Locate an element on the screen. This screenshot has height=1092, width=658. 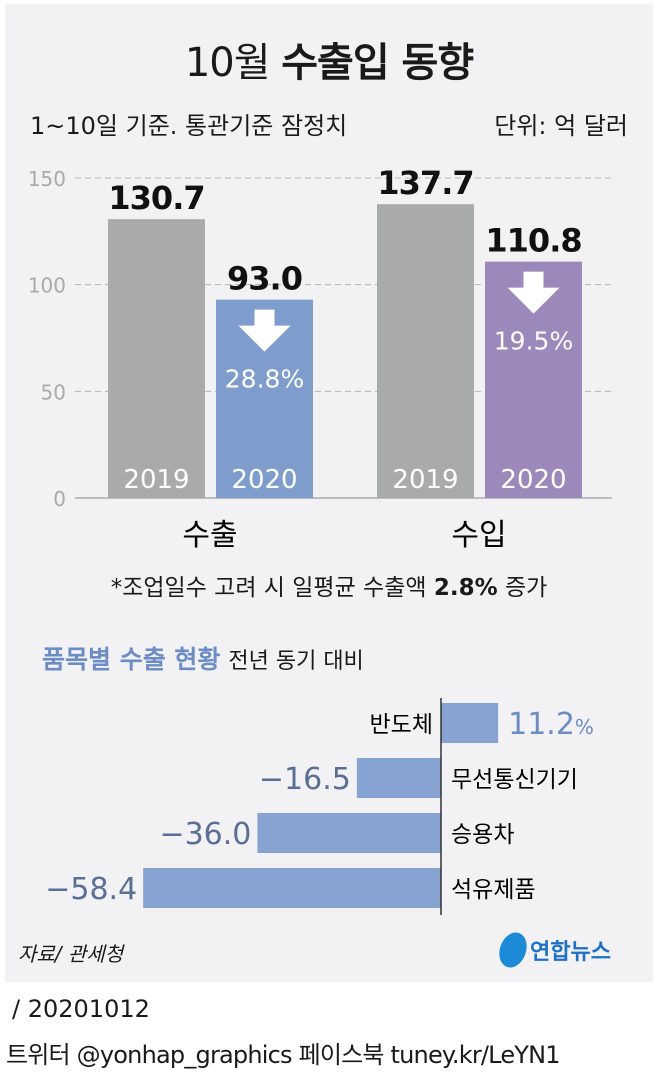
logo-icon is located at coordinates (513, 950).